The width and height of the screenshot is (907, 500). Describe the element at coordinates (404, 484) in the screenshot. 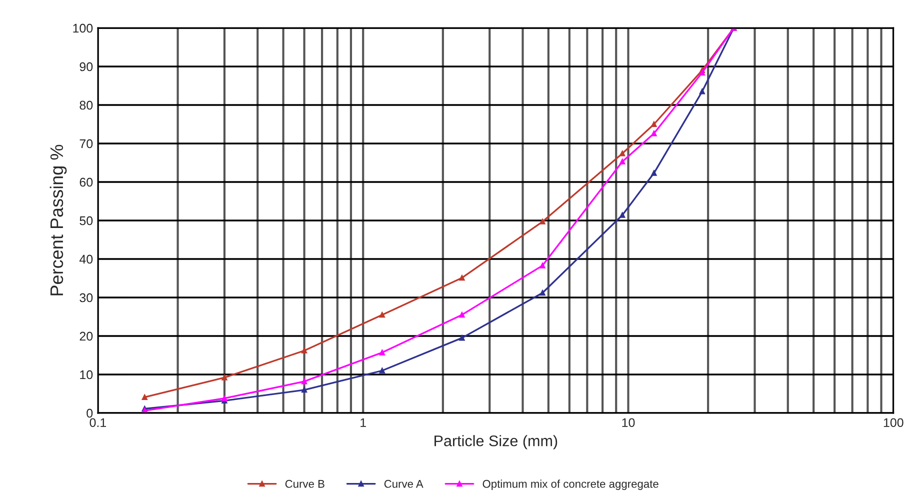

I see `legend-label: Curve A` at that location.